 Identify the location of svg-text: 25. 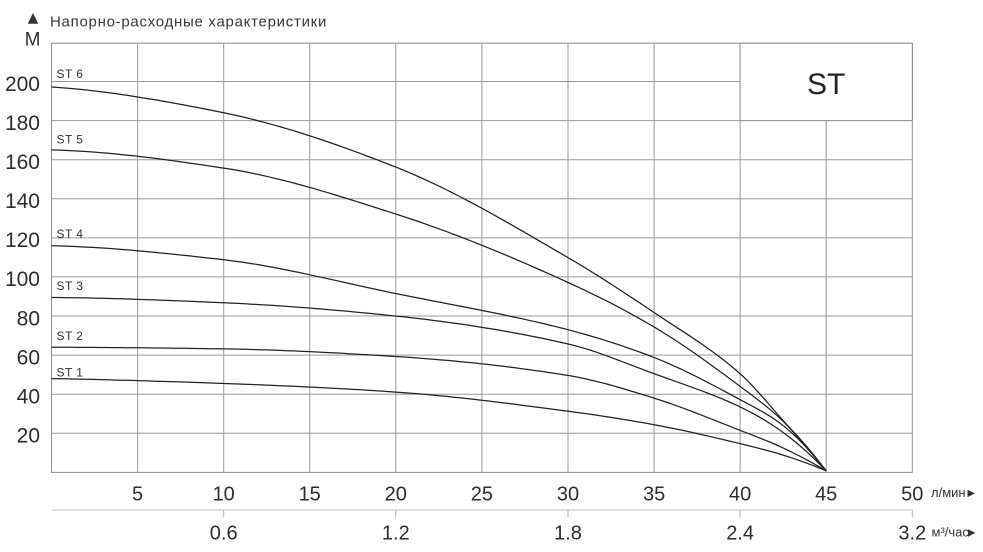
(482, 494).